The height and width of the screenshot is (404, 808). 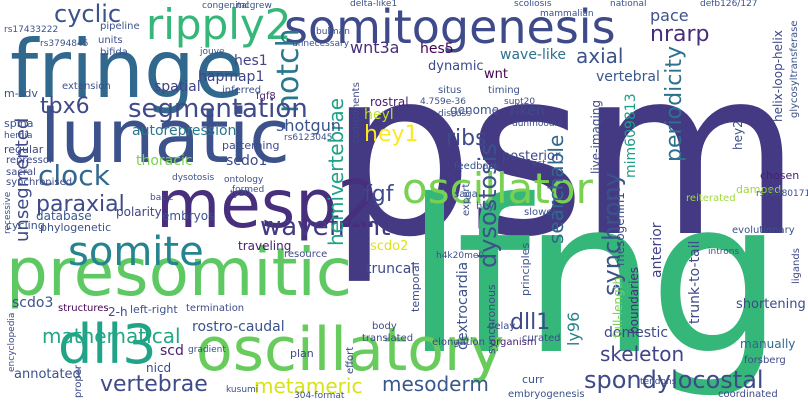 What do you see at coordinates (80, 204) in the screenshot?
I see `word-paraxial: paraxial` at bounding box center [80, 204].